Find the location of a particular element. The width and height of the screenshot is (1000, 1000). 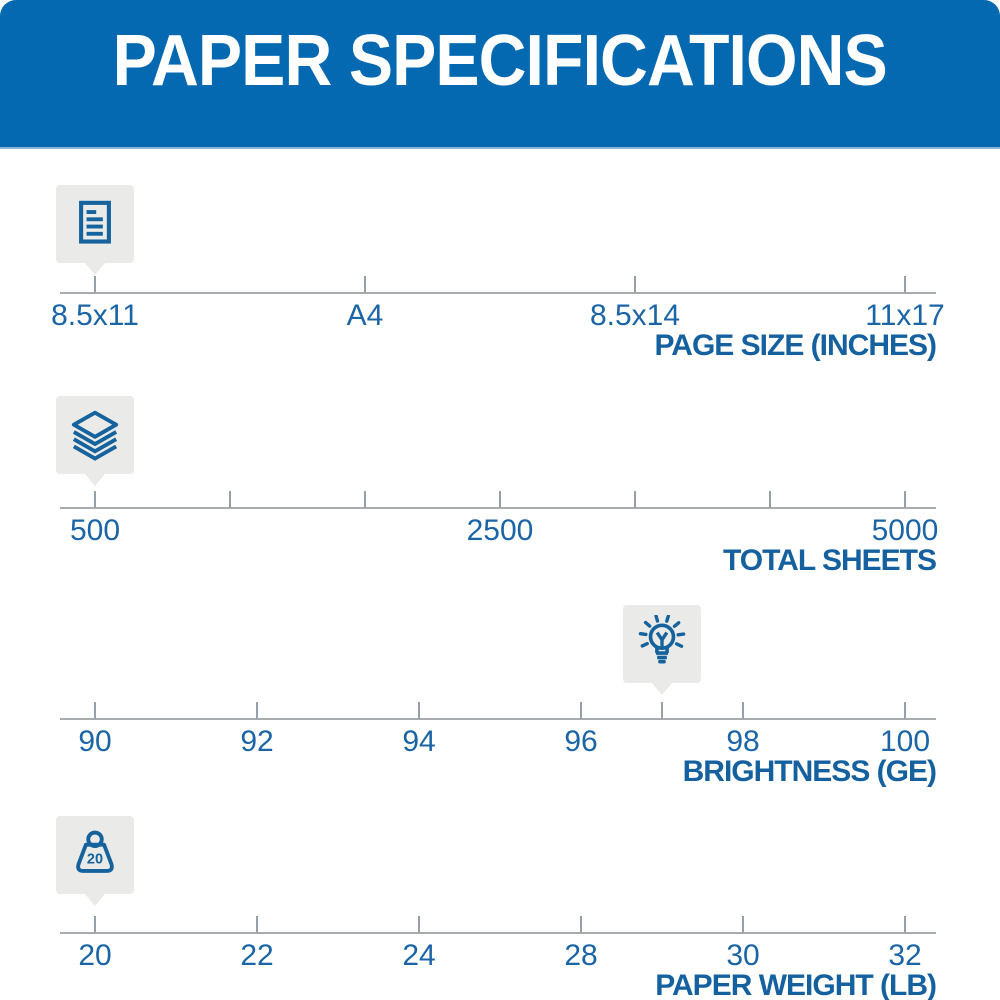

tick-label: 24 is located at coordinates (419, 955).